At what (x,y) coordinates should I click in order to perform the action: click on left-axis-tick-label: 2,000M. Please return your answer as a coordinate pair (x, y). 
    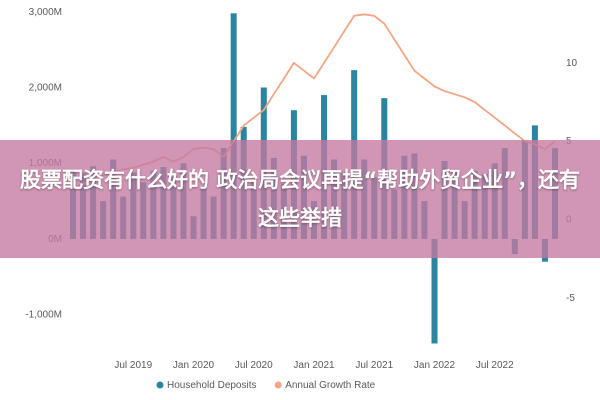
    Looking at the image, I should click on (45, 88).